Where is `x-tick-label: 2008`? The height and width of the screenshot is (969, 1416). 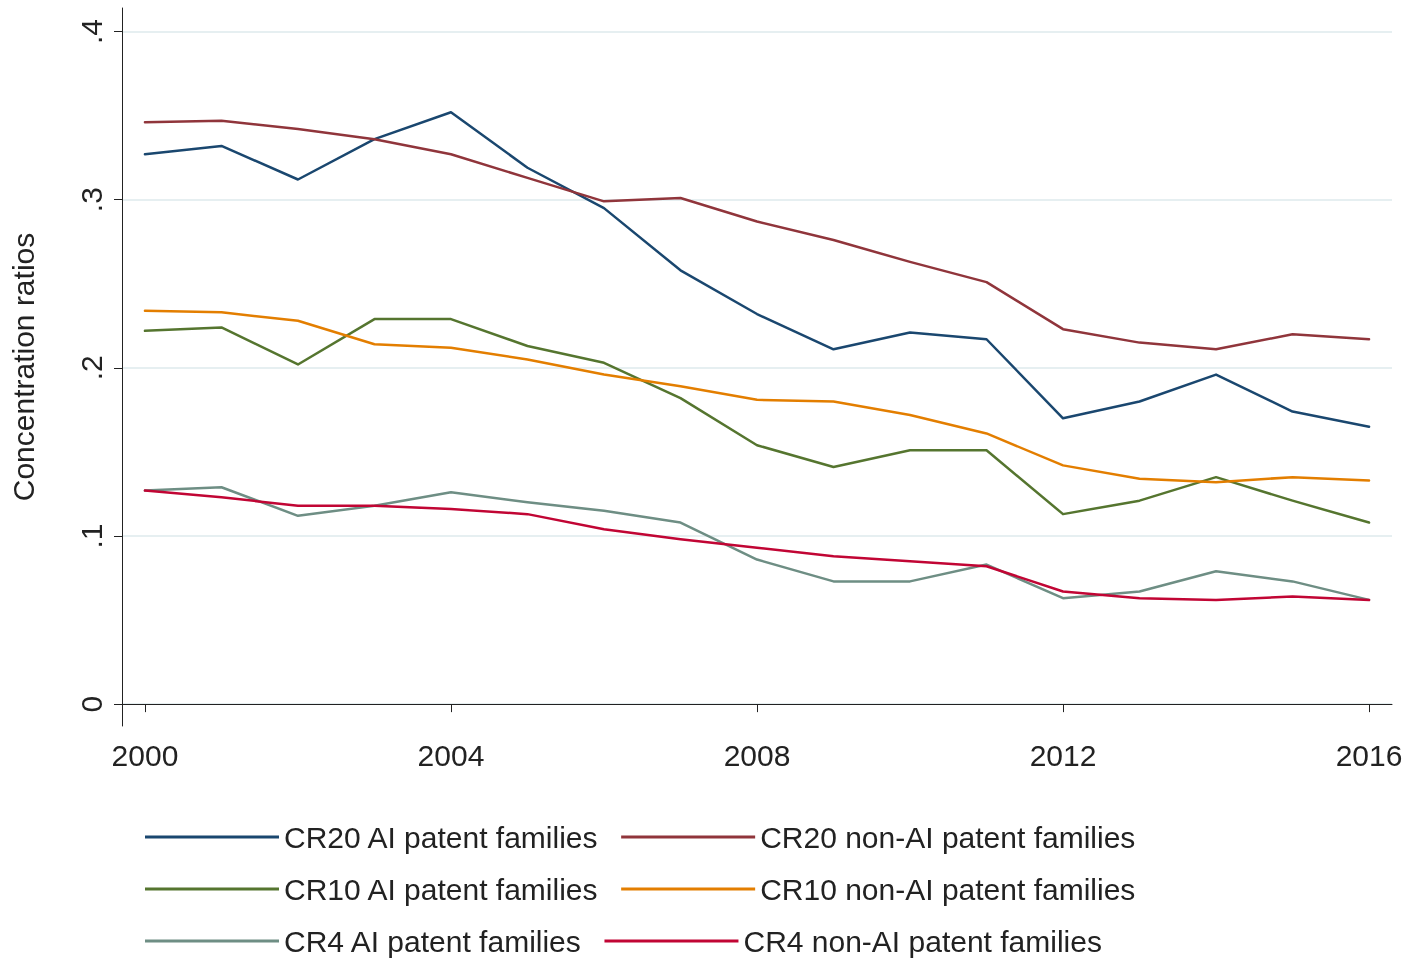
x-tick-label: 2008 is located at coordinates (757, 755).